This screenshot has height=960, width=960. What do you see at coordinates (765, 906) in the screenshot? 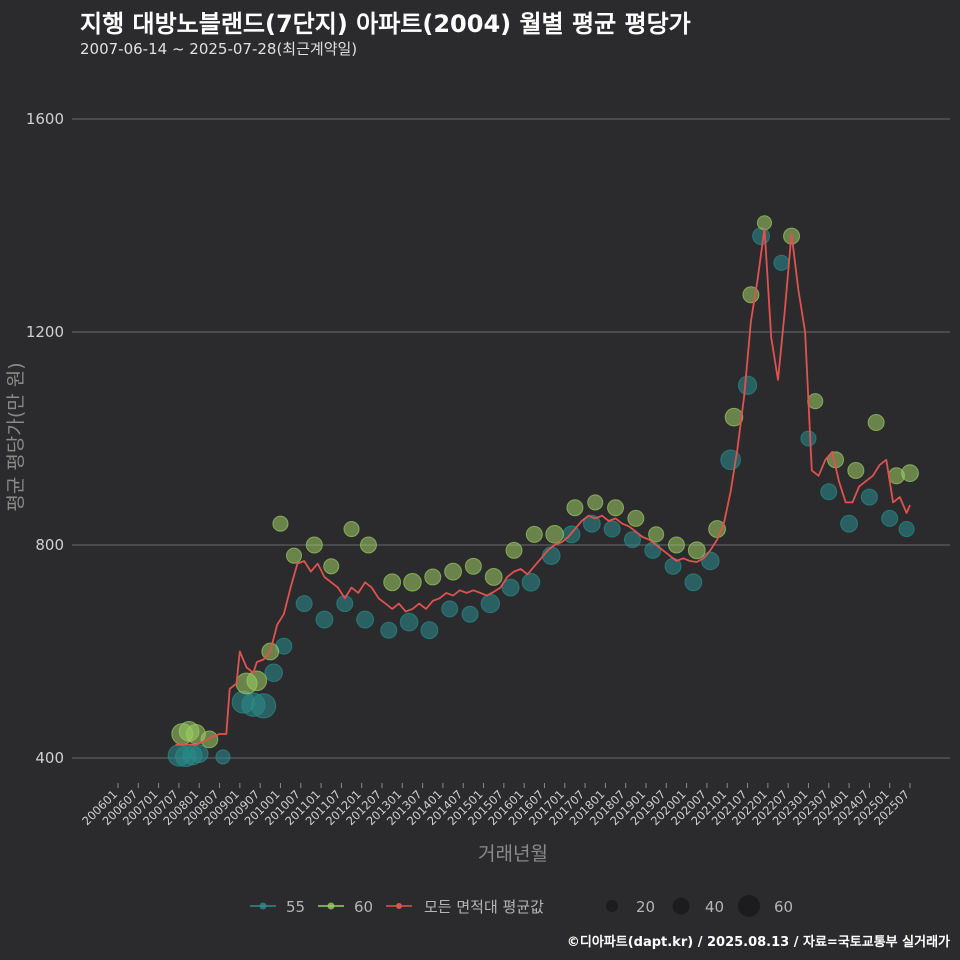
I see `legend-size-60: 60` at bounding box center [765, 906].